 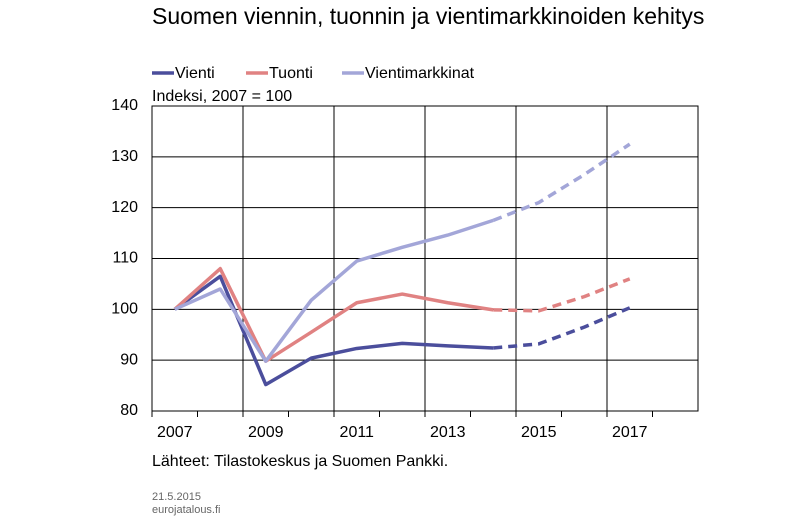 What do you see at coordinates (420, 73) in the screenshot?
I see `legend-label: Vientimarkkinat` at bounding box center [420, 73].